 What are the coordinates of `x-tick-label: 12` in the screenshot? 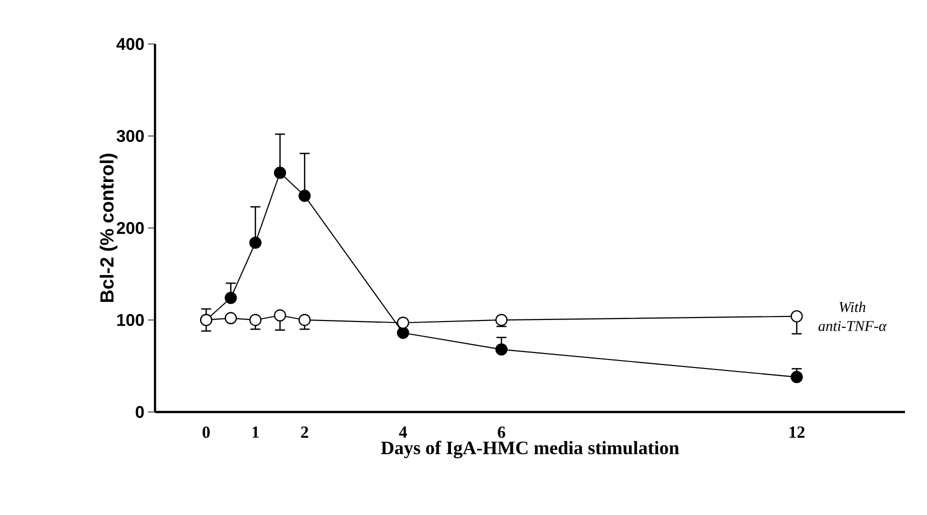 It's located at (797, 432).